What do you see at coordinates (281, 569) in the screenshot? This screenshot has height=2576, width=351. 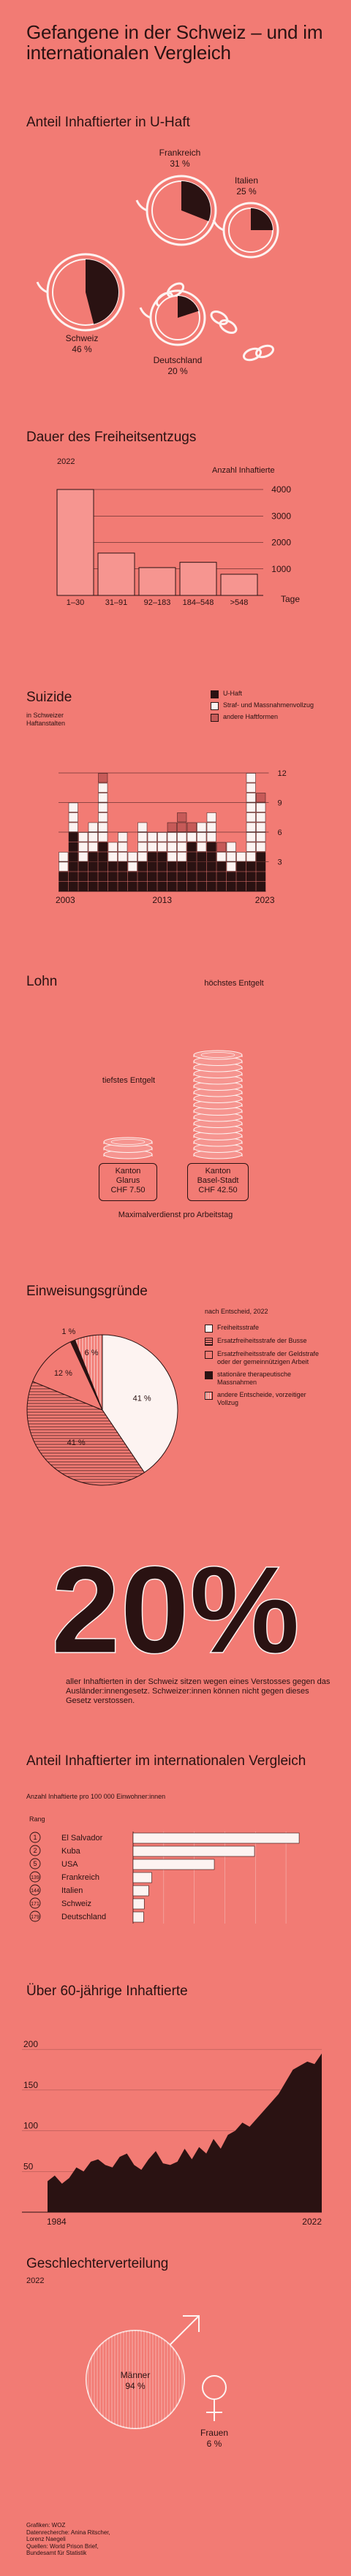 I see `dauer-ytick: 1000` at bounding box center [281, 569].